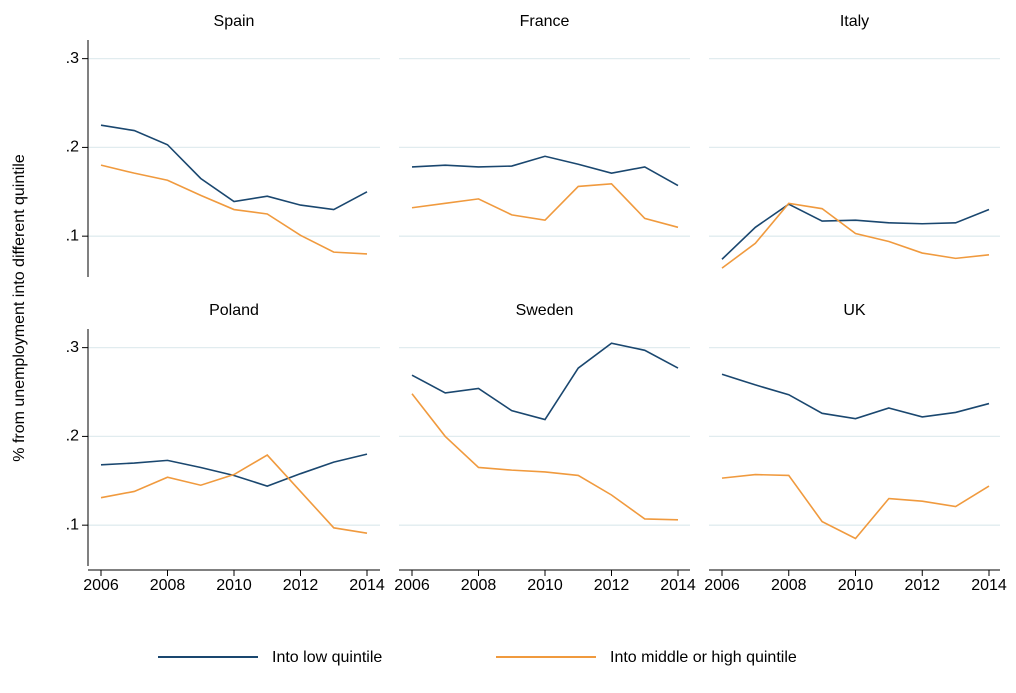 The image size is (1016, 693). Describe the element at coordinates (854, 310) in the screenshot. I see `panel-title: UK` at that location.